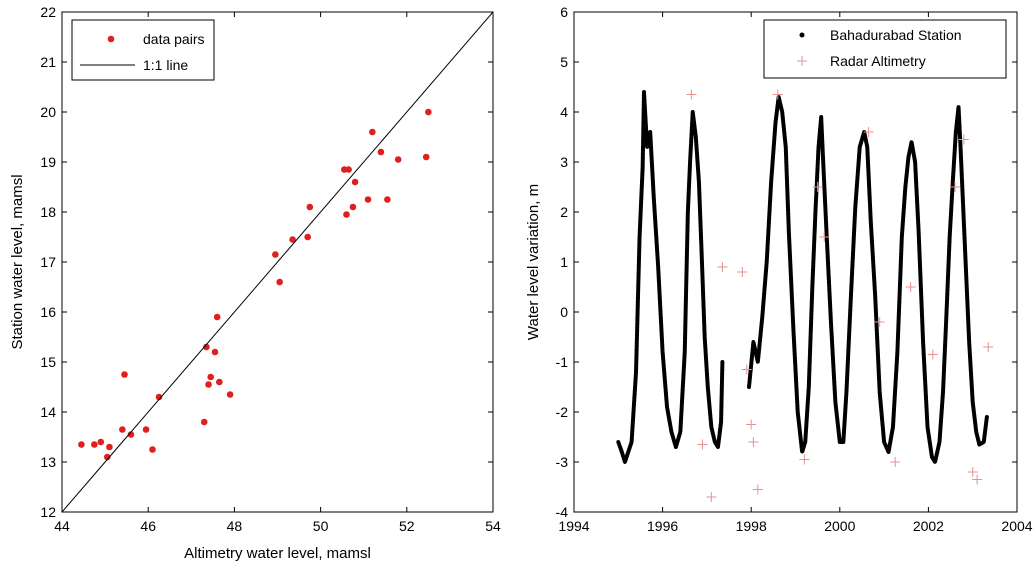 This screenshot has height=566, width=1034. What do you see at coordinates (562, 362) in the screenshot?
I see `y-tick-label: -1` at bounding box center [562, 362].